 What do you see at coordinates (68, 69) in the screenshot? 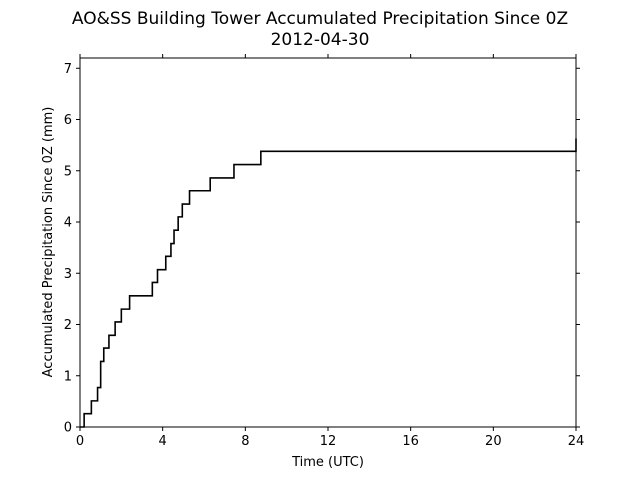
I see `y-tick-label: 7` at bounding box center [68, 69].